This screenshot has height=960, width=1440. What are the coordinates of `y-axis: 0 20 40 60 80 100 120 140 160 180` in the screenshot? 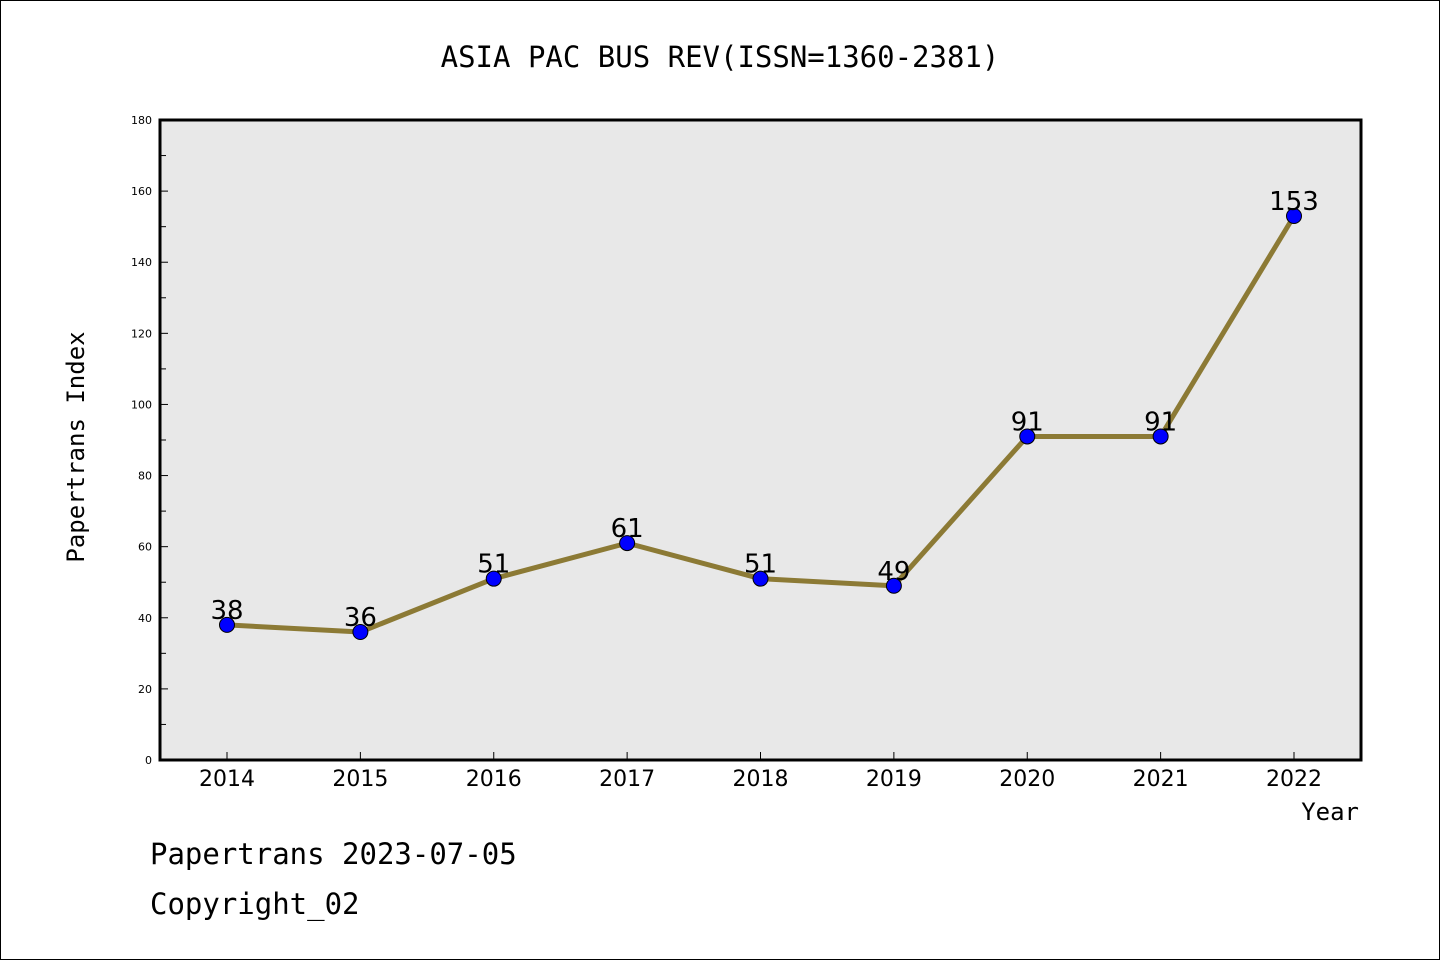 It's located at (149, 440).